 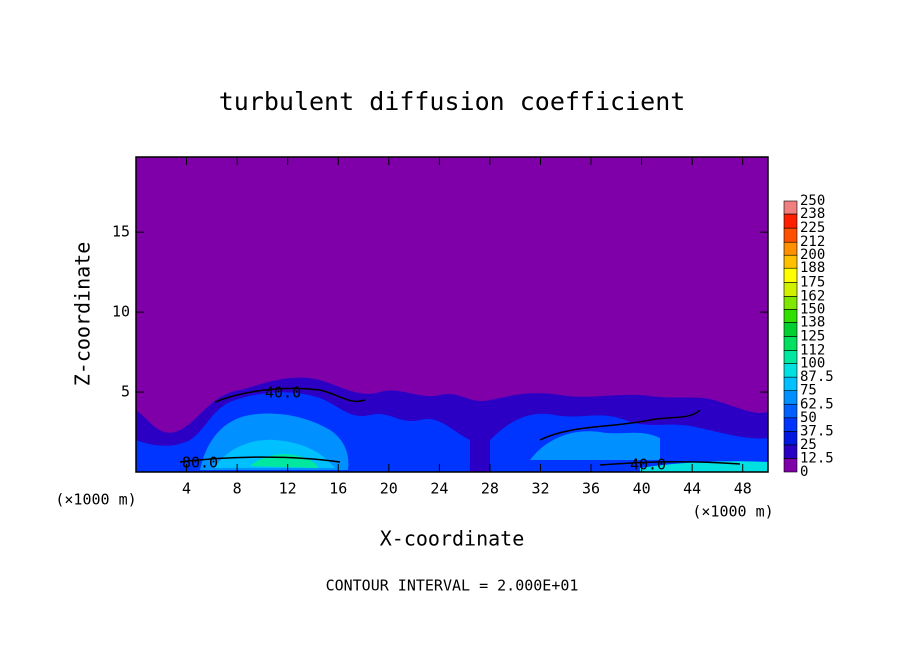 What do you see at coordinates (439, 489) in the screenshot?
I see `x-tick-label: 24` at bounding box center [439, 489].